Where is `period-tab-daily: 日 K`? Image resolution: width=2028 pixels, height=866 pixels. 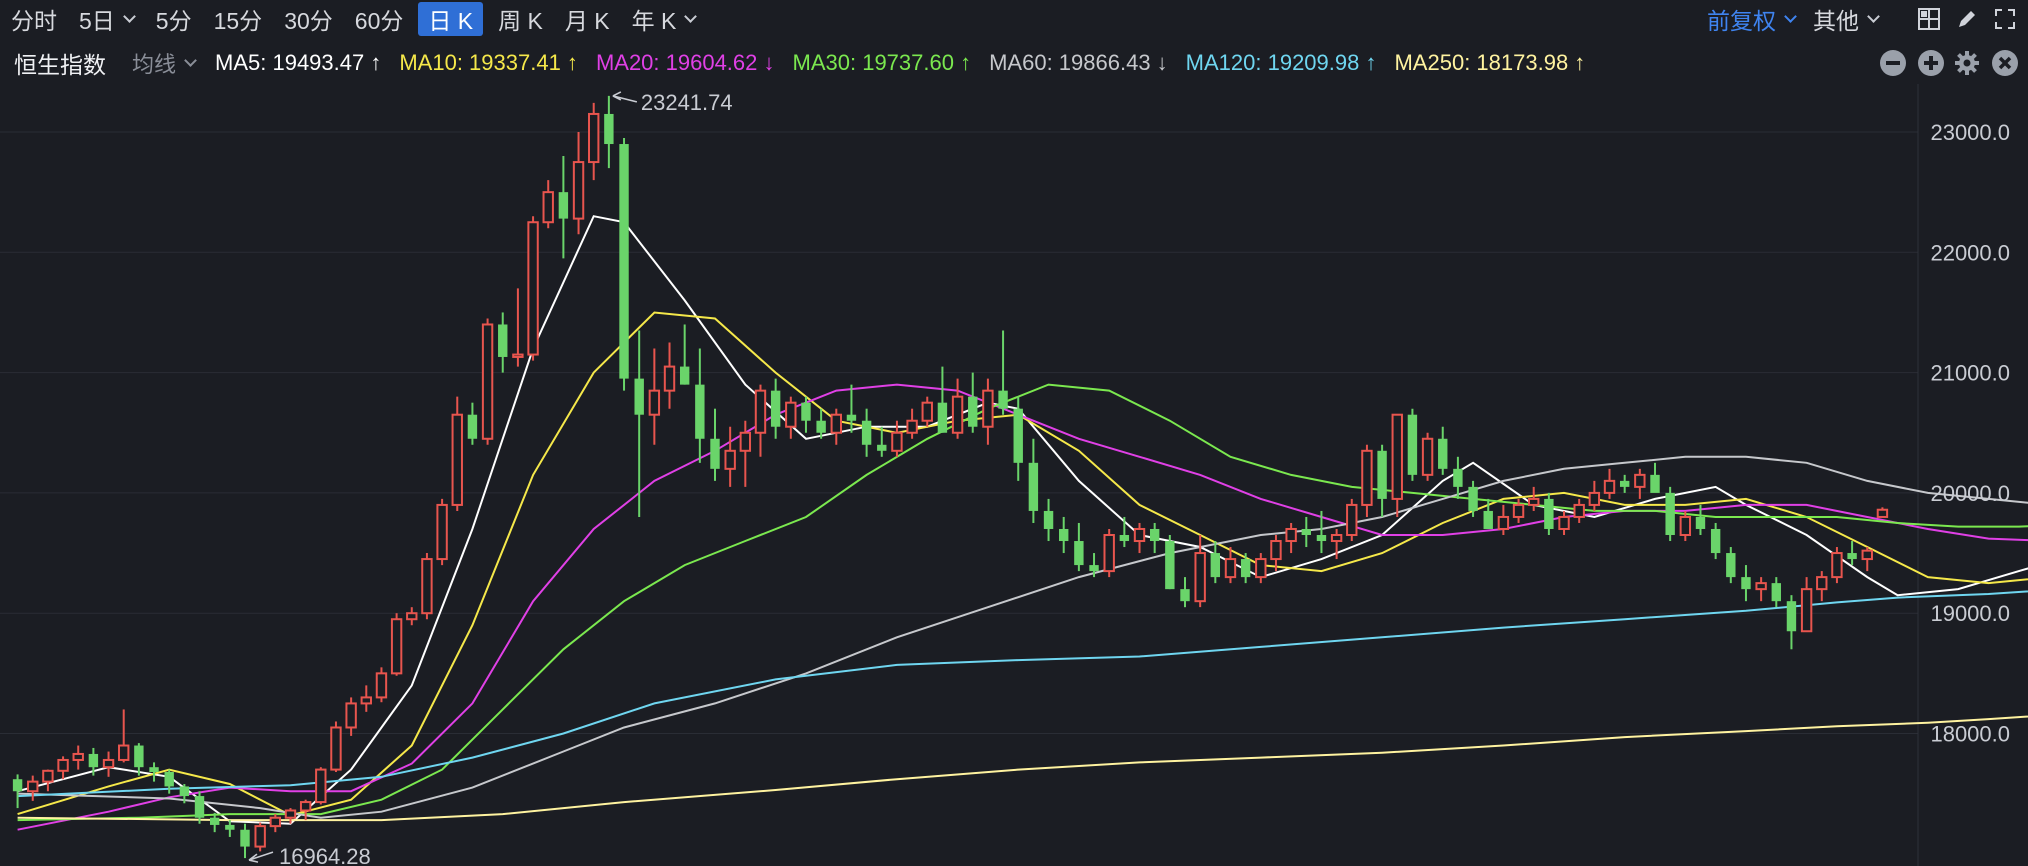
period-tab-daily: 日 K is located at coordinates (451, 19).